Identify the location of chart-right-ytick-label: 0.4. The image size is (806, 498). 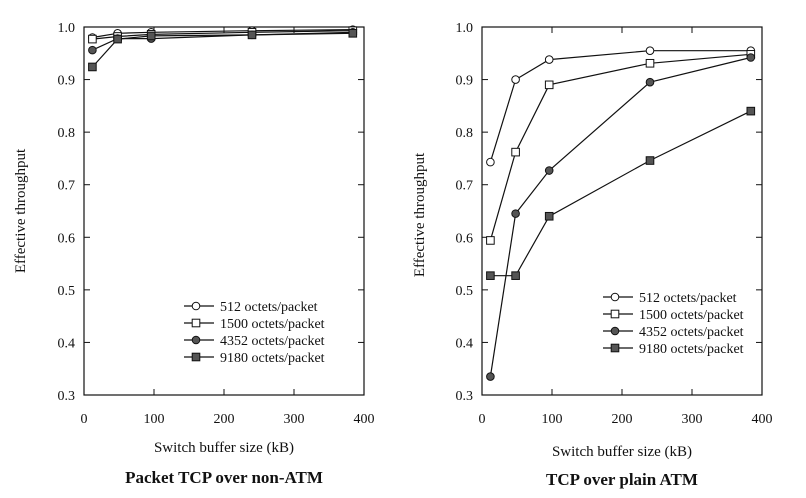
(465, 343).